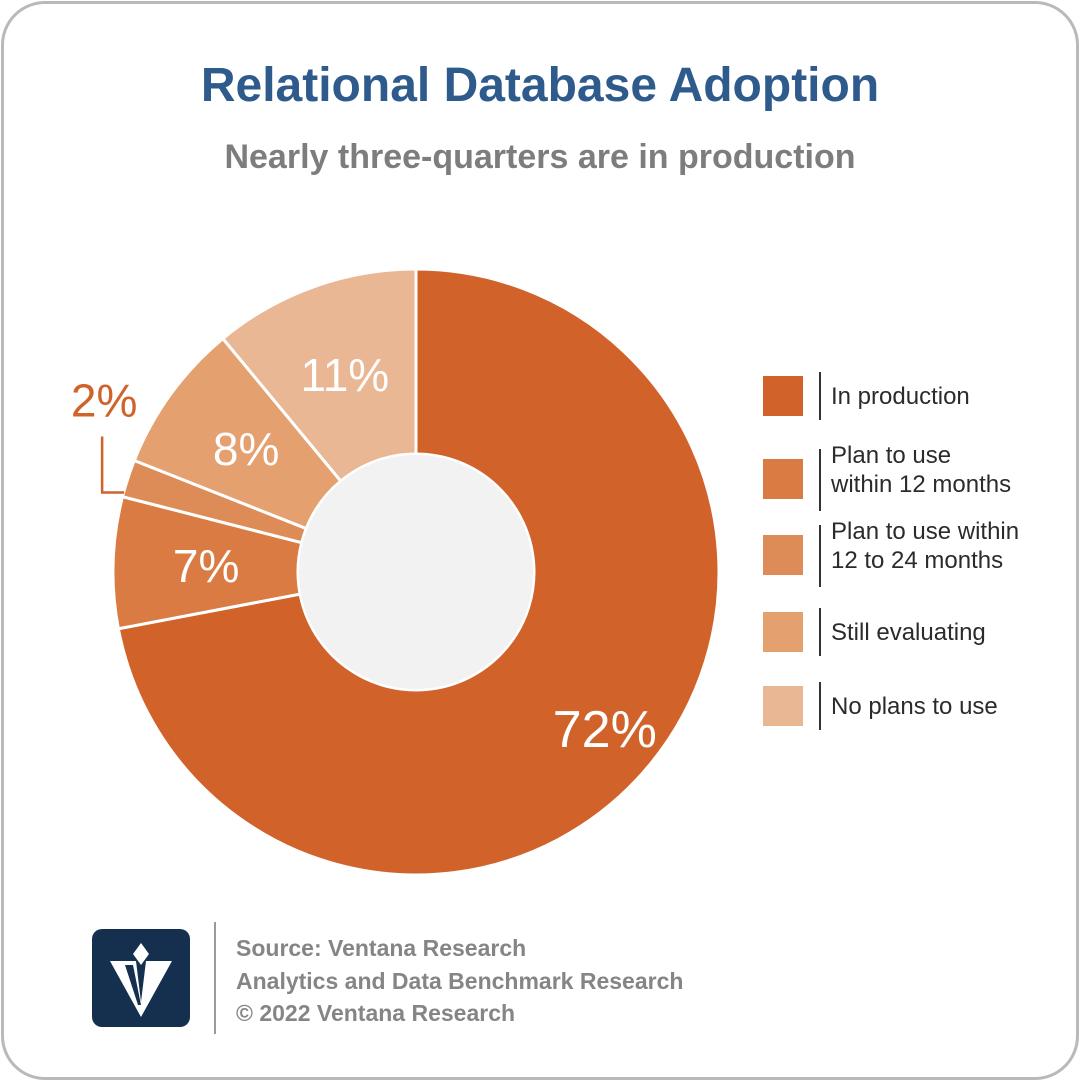  Describe the element at coordinates (540, 157) in the screenshot. I see `chart-subtitle: Nearly three-quarters are in production` at that location.